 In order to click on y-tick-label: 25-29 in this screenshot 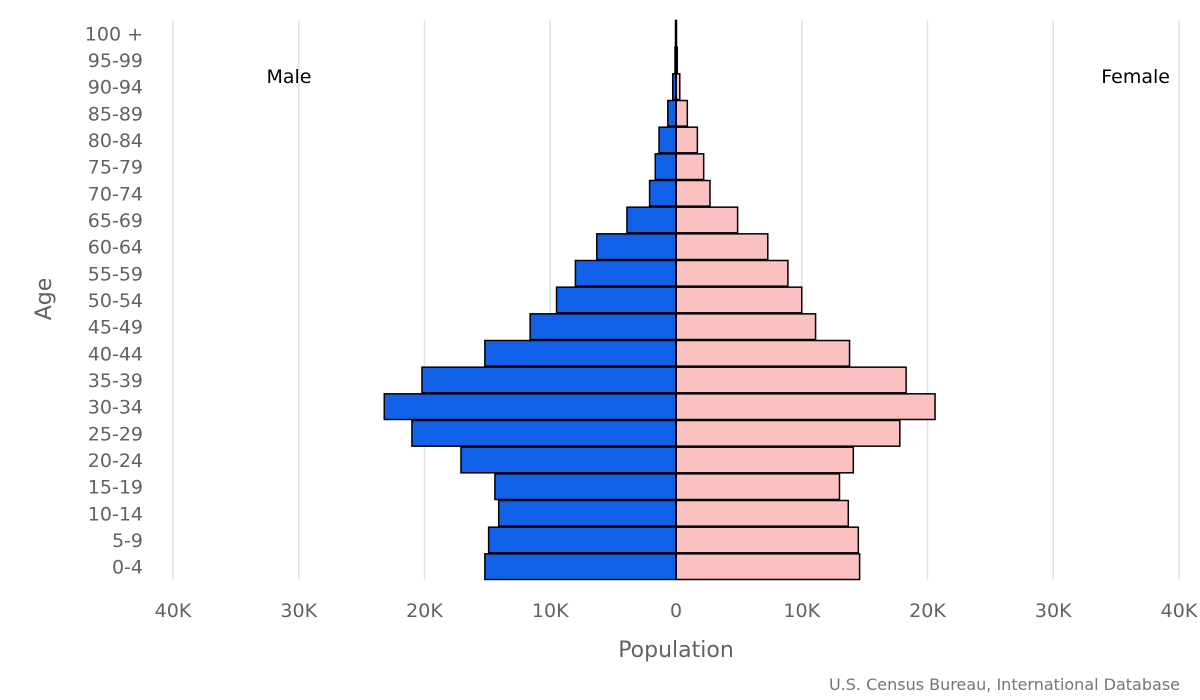, I will do `click(115, 434)`.